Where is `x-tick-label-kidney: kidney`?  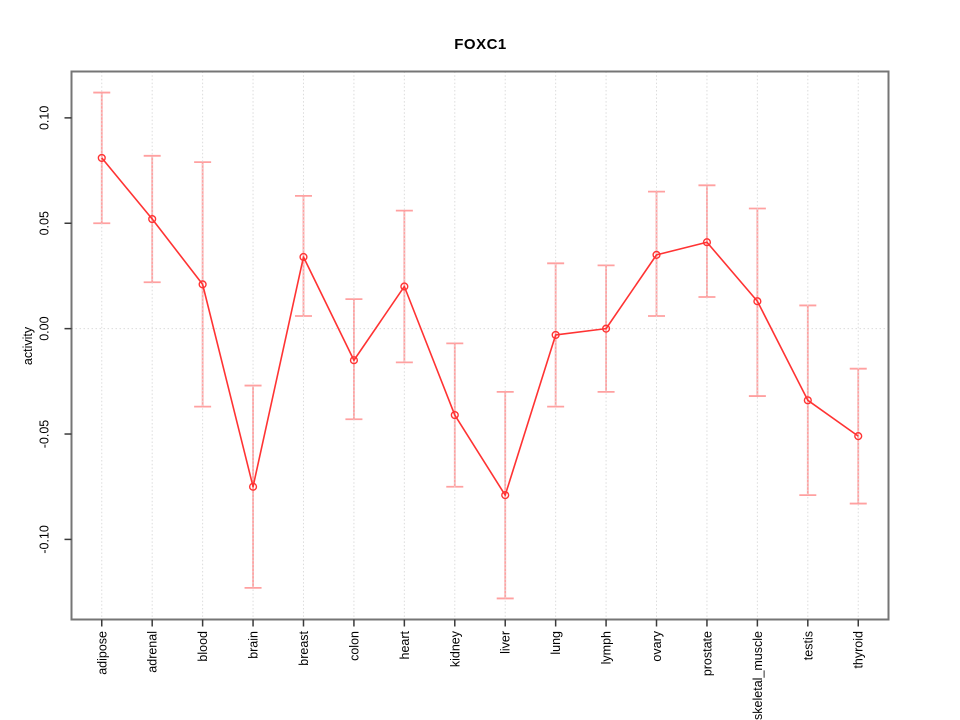
x-tick-label-kidney: kidney is located at coordinates (455, 648).